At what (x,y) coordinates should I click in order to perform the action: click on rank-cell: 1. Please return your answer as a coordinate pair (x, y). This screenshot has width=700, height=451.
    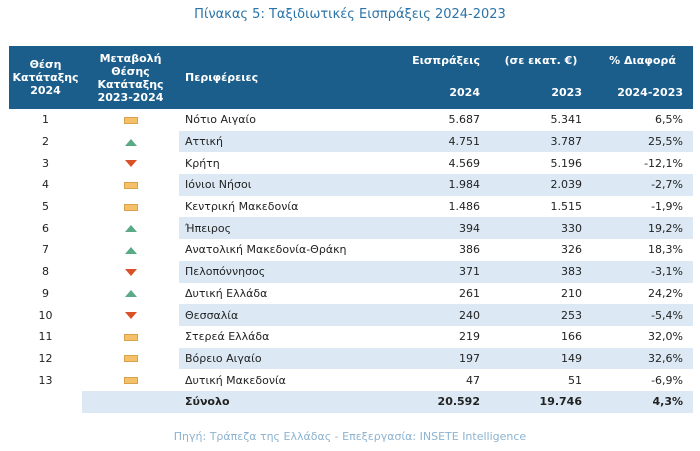
    Looking at the image, I should click on (45, 120).